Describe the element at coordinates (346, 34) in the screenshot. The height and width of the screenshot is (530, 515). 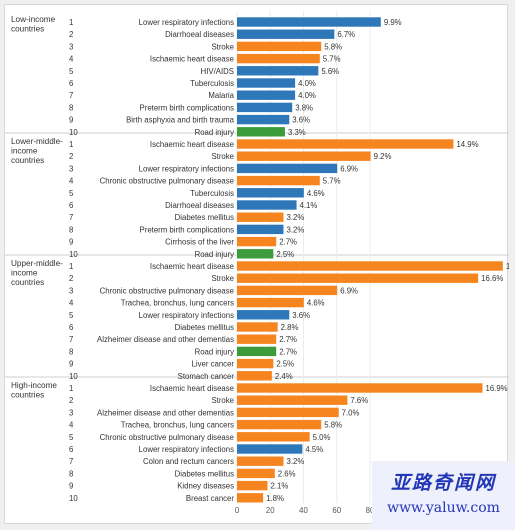
I see `value-label: 6.7%` at that location.